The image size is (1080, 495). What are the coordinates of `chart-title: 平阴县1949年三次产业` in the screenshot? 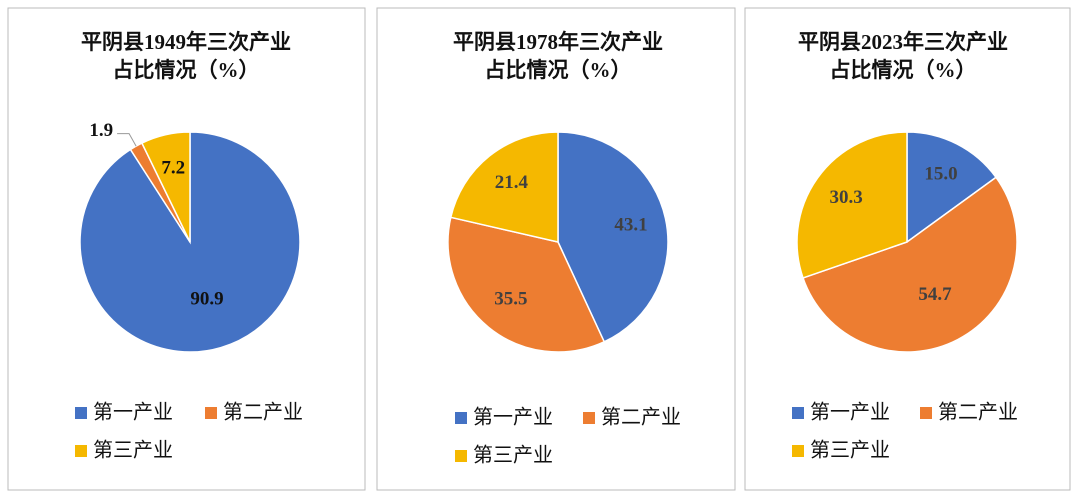 It's located at (186, 42).